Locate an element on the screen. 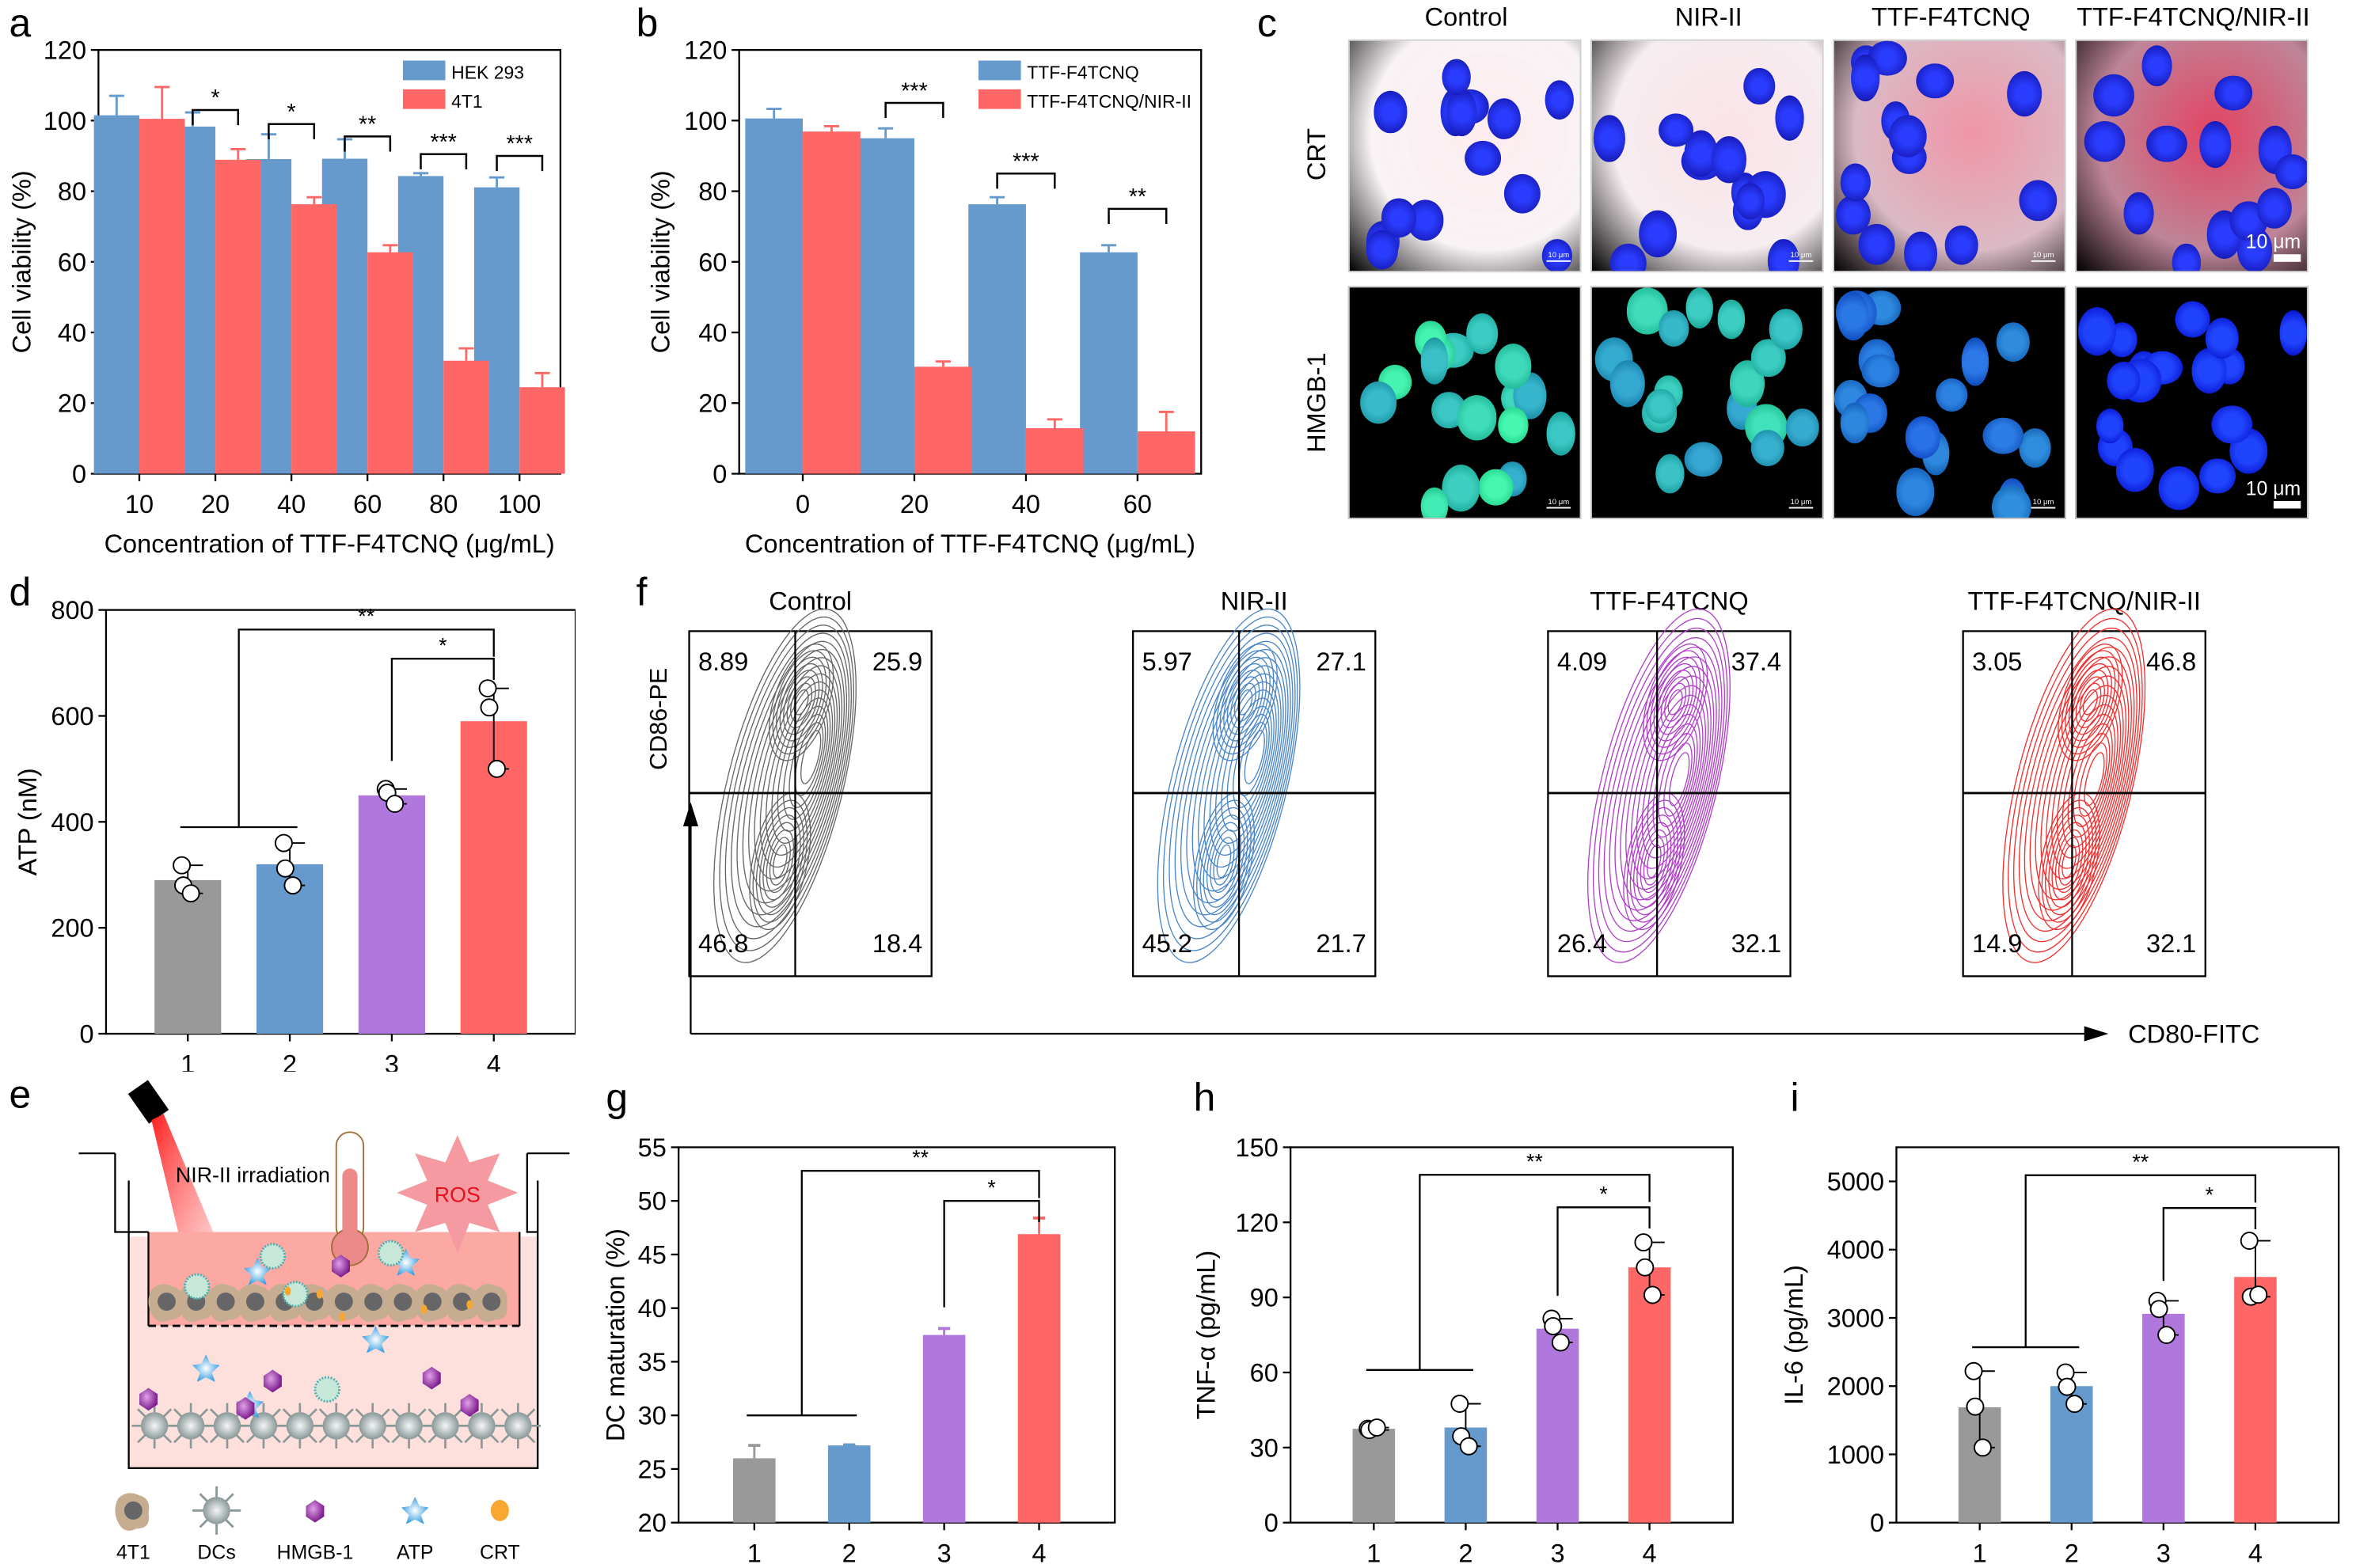 The image size is (2375, 1568). x-tick-label: 80 is located at coordinates (443, 504).